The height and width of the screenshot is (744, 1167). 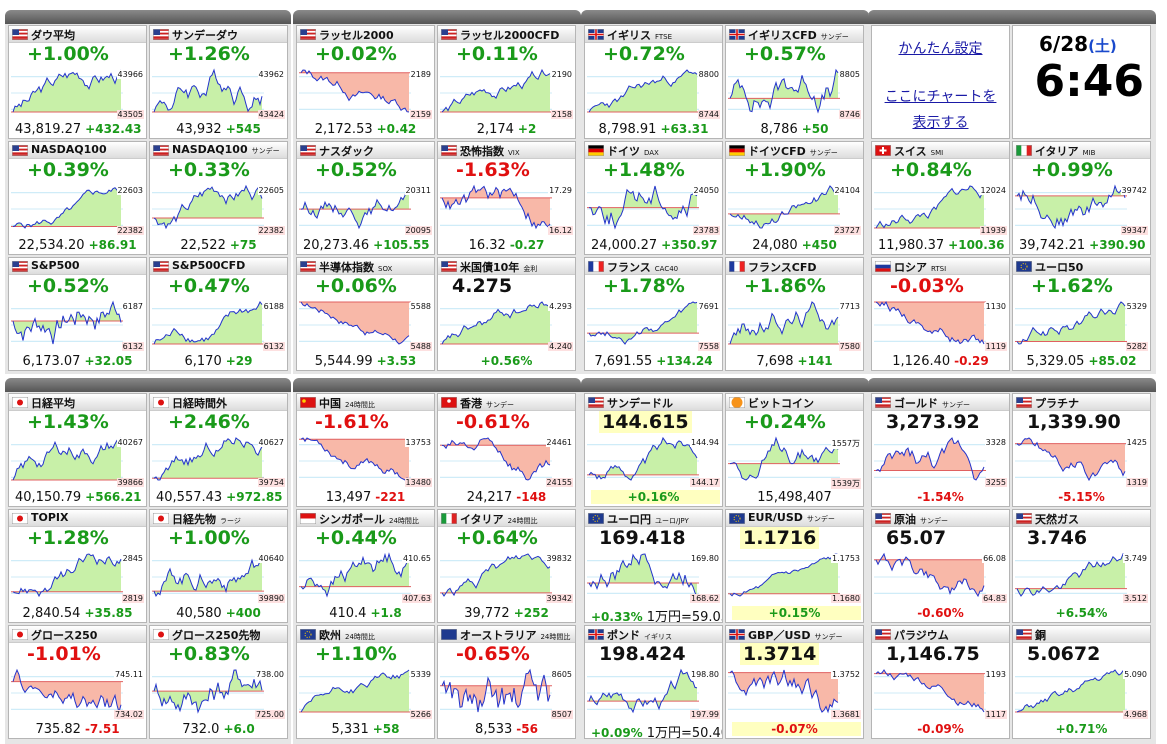 What do you see at coordinates (508, 361) in the screenshot?
I see `footer: +0.56%` at bounding box center [508, 361].